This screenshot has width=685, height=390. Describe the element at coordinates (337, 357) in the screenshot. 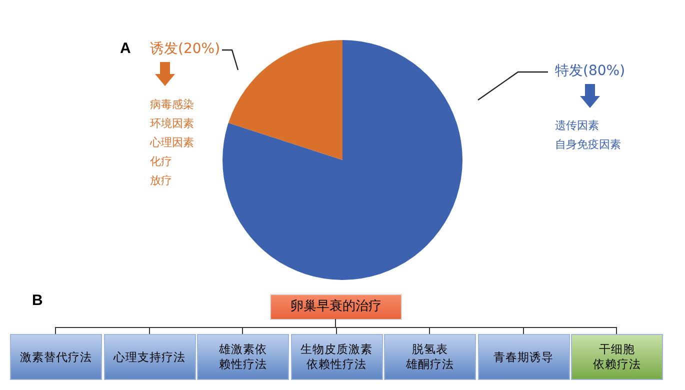

I see `text: 生物皮质激素依赖性疗法` at that location.